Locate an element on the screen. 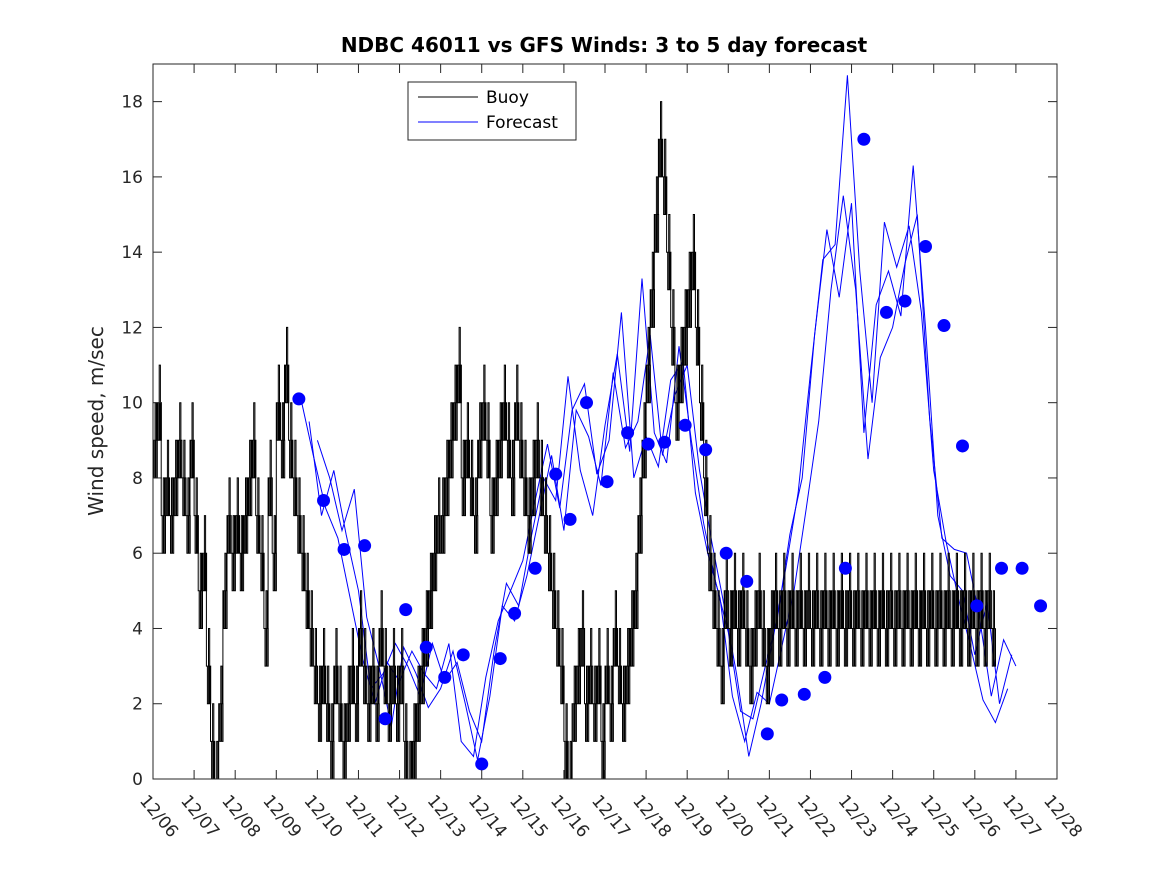  x-tick-label: 12/20 is located at coordinates (733, 816).